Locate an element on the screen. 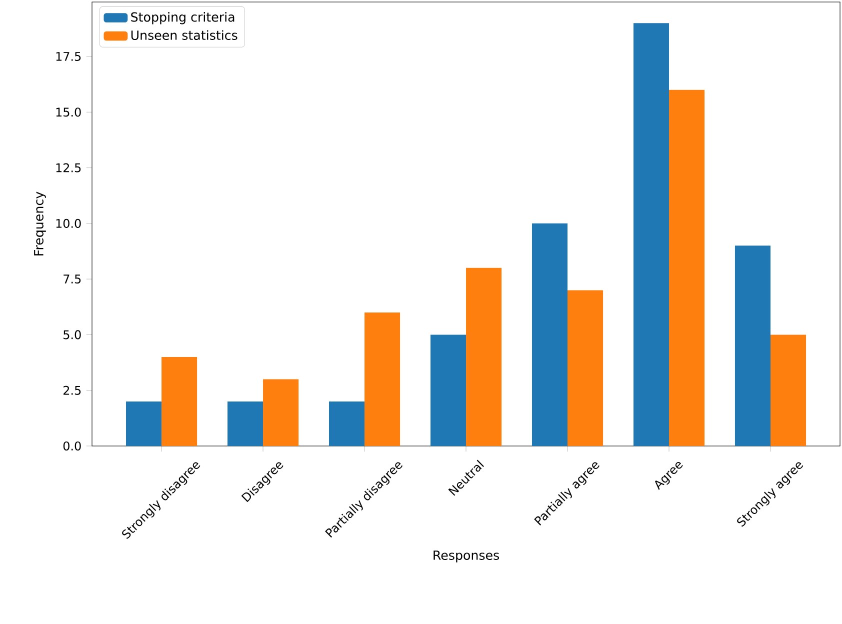 The width and height of the screenshot is (842, 624). y-tick-label: 12.5 is located at coordinates (68, 167).